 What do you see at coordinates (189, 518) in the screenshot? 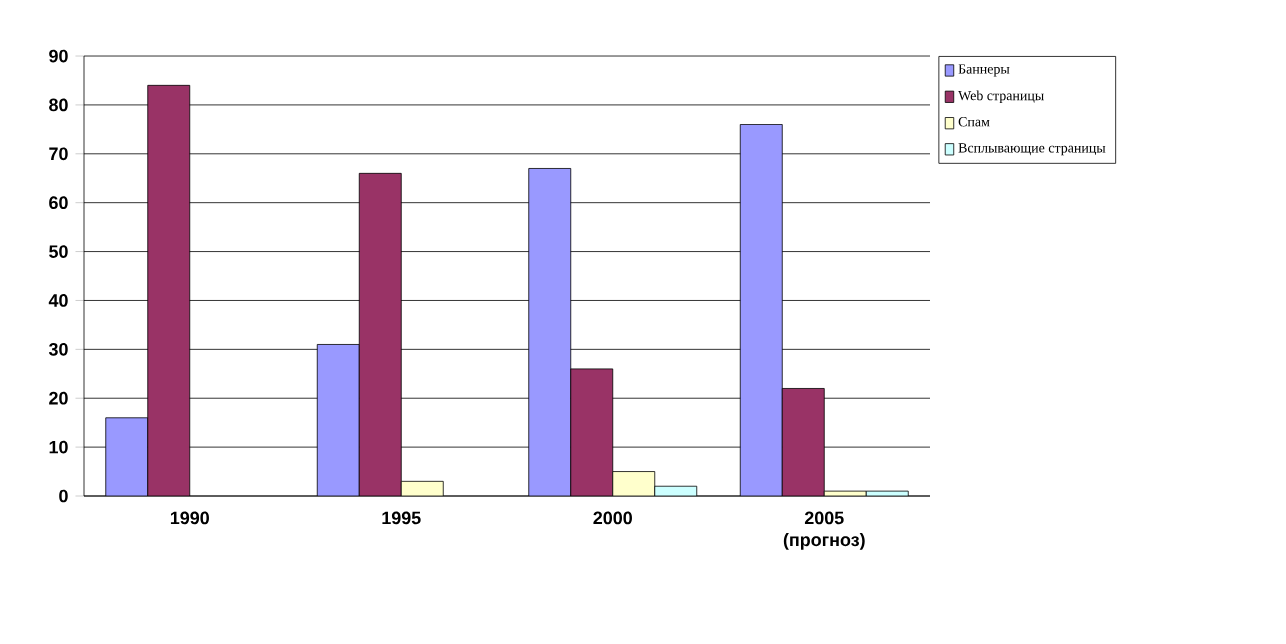
I see `x-tick-label: 1990` at bounding box center [189, 518].